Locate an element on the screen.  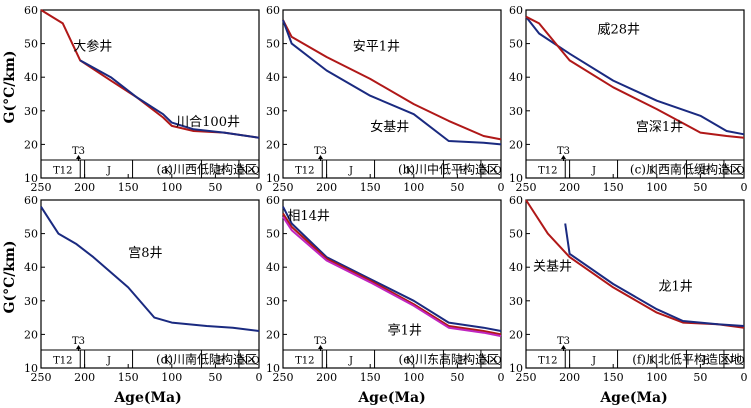
series-line-女基井 is located at coordinates (392, 82).